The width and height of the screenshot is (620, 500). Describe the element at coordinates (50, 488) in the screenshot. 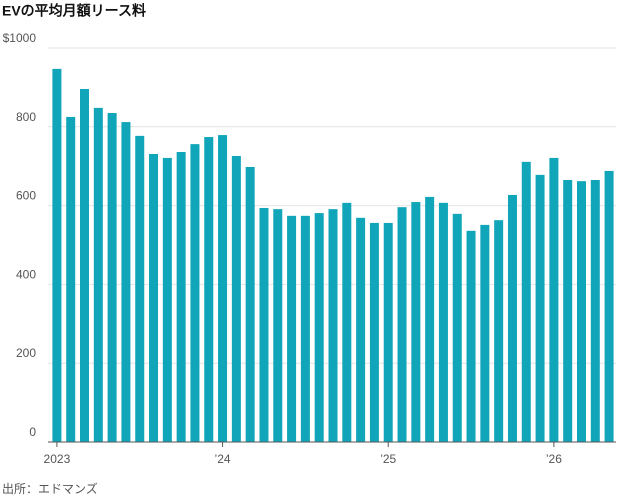

I see `source: 出所：エドマンズ` at that location.